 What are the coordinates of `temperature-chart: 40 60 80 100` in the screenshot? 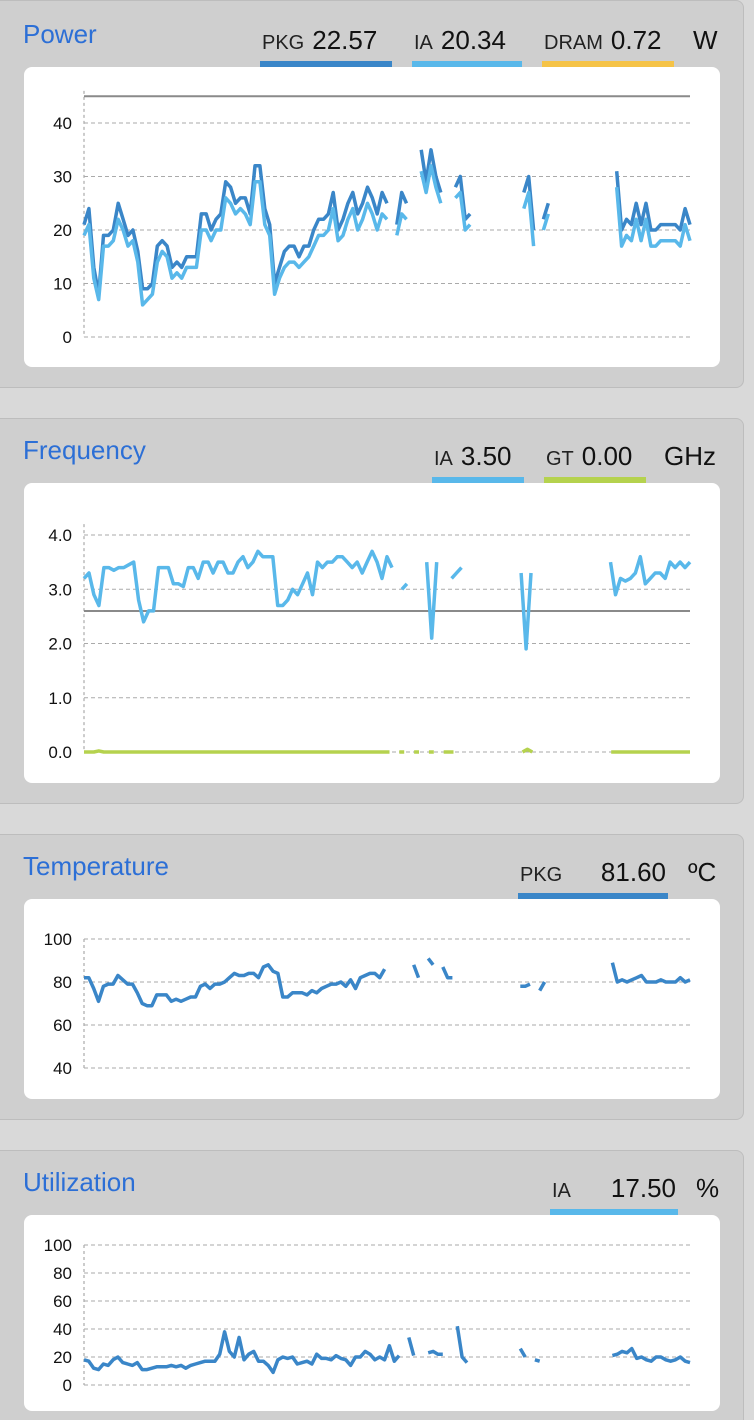 It's located at (372, 999).